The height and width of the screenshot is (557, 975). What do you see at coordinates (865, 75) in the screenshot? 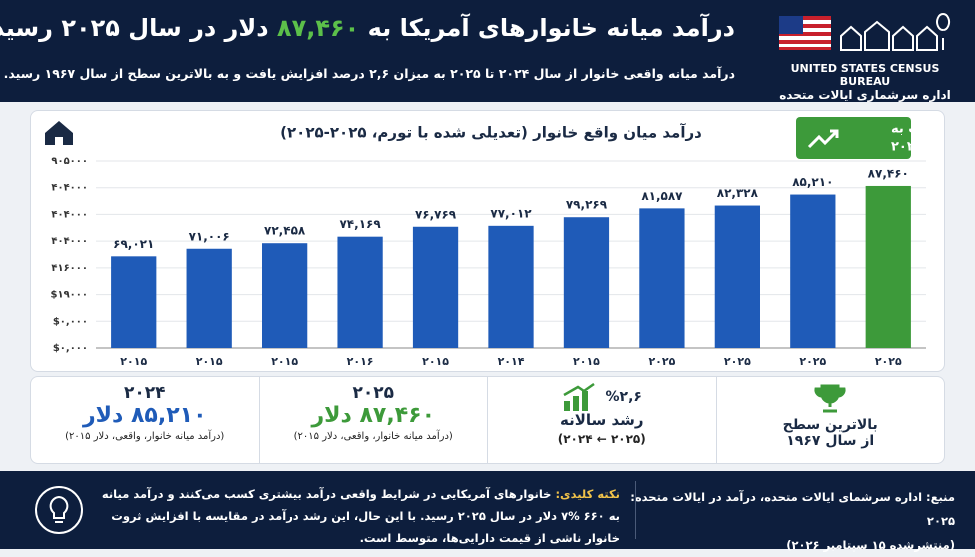
I see `logo-en: UNITED STATES CENSUS BUREAU` at bounding box center [865, 75].